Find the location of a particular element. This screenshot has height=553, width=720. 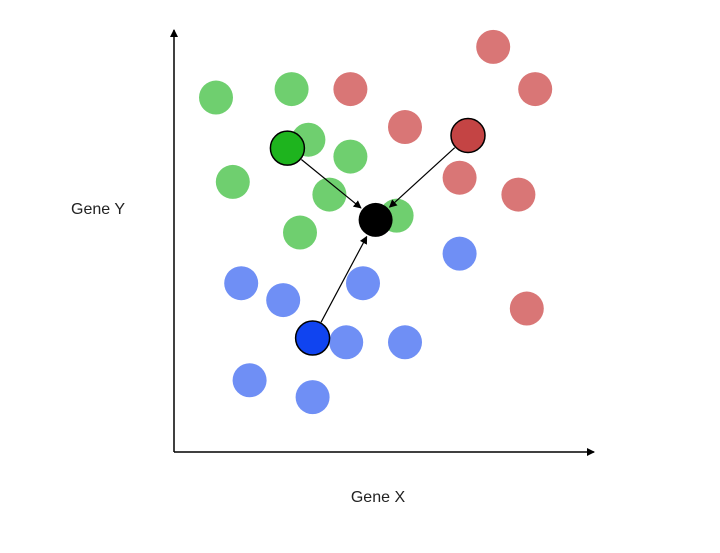

arrow-red-centroid-to-query is located at coordinates (422, 177).